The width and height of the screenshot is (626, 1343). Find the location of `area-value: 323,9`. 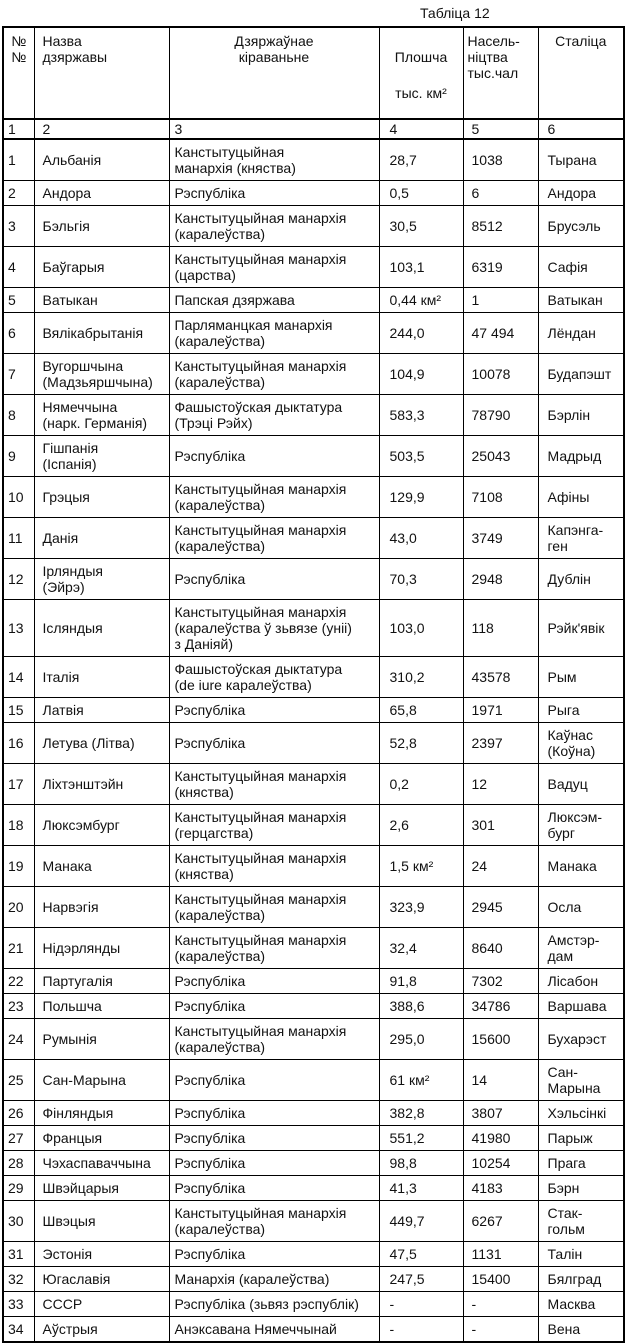

area-value: 323,9 is located at coordinates (421, 907).